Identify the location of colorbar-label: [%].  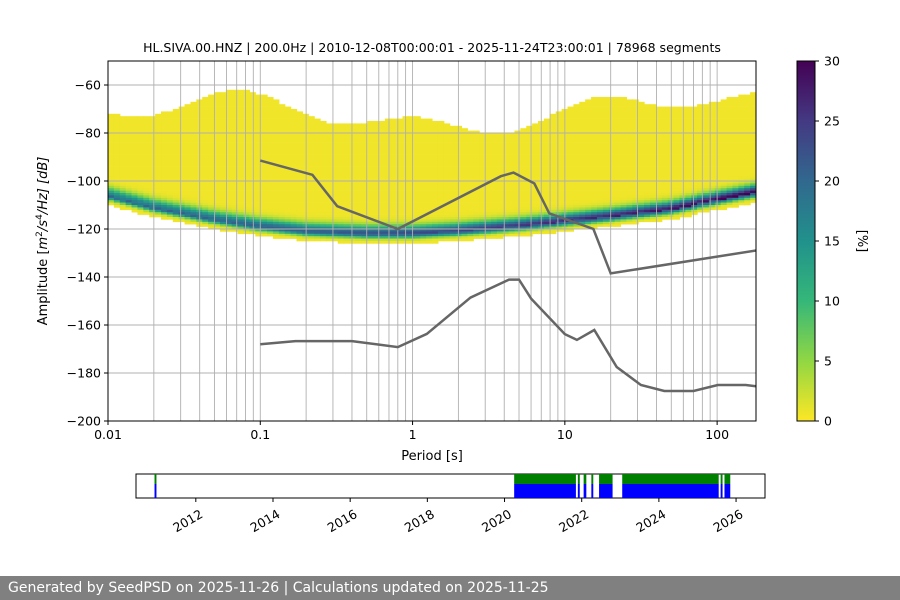
(861, 241).